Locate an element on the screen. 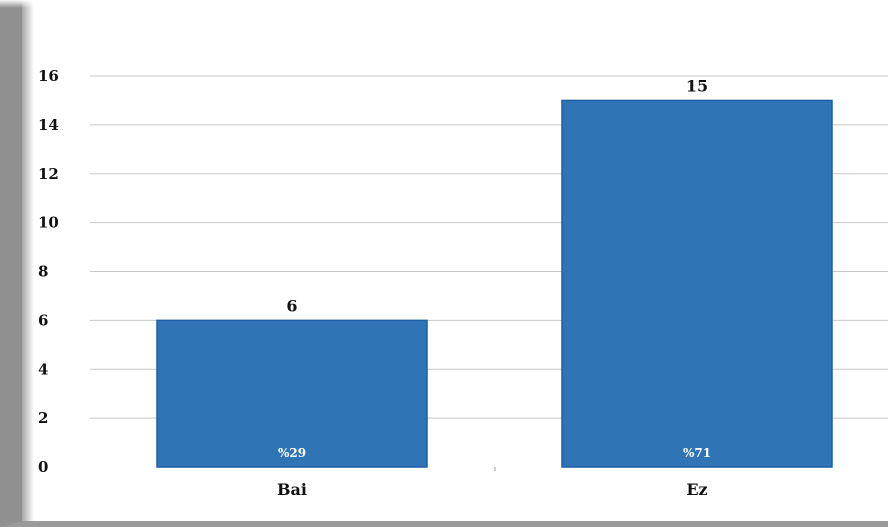 The image size is (888, 527). y-tick-label: 4 is located at coordinates (43, 369).